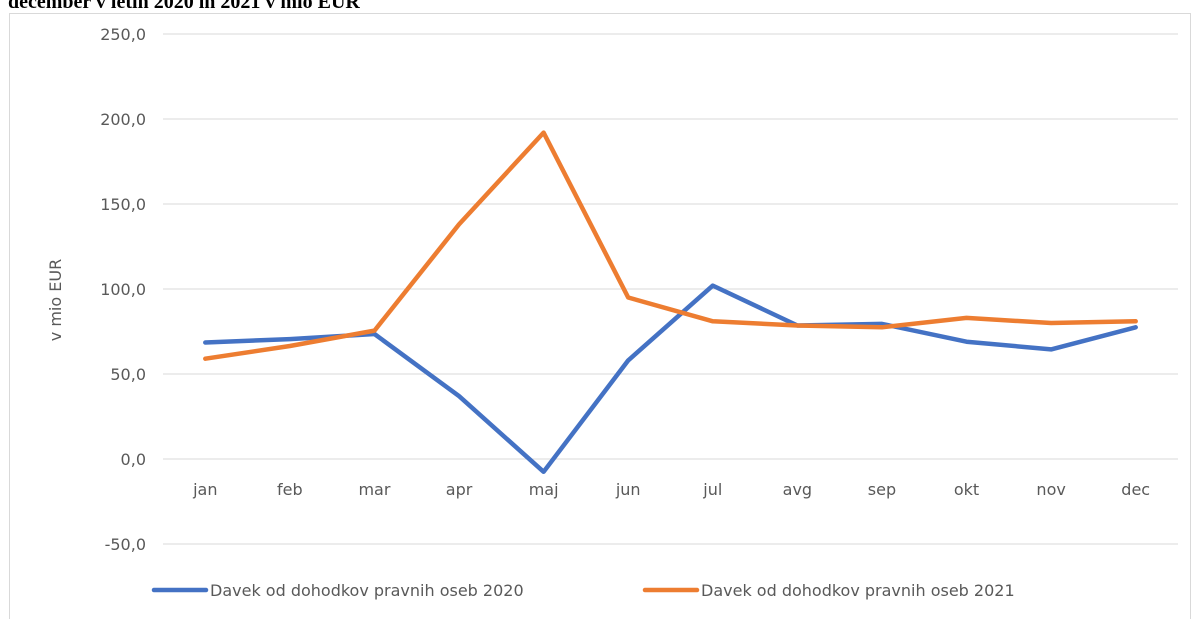  I want to click on page-title: december v letih 2020 in 2021 v mio EUR, so click(184, 7).